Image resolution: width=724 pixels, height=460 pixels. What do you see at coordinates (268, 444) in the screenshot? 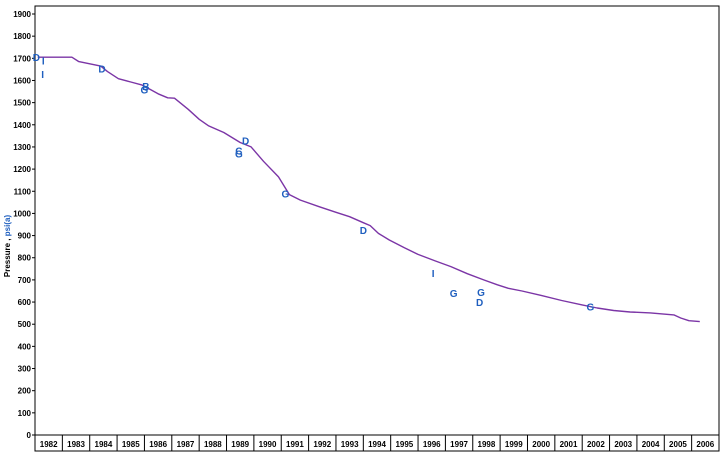
I see `x-tick-label: 1990` at bounding box center [268, 444].